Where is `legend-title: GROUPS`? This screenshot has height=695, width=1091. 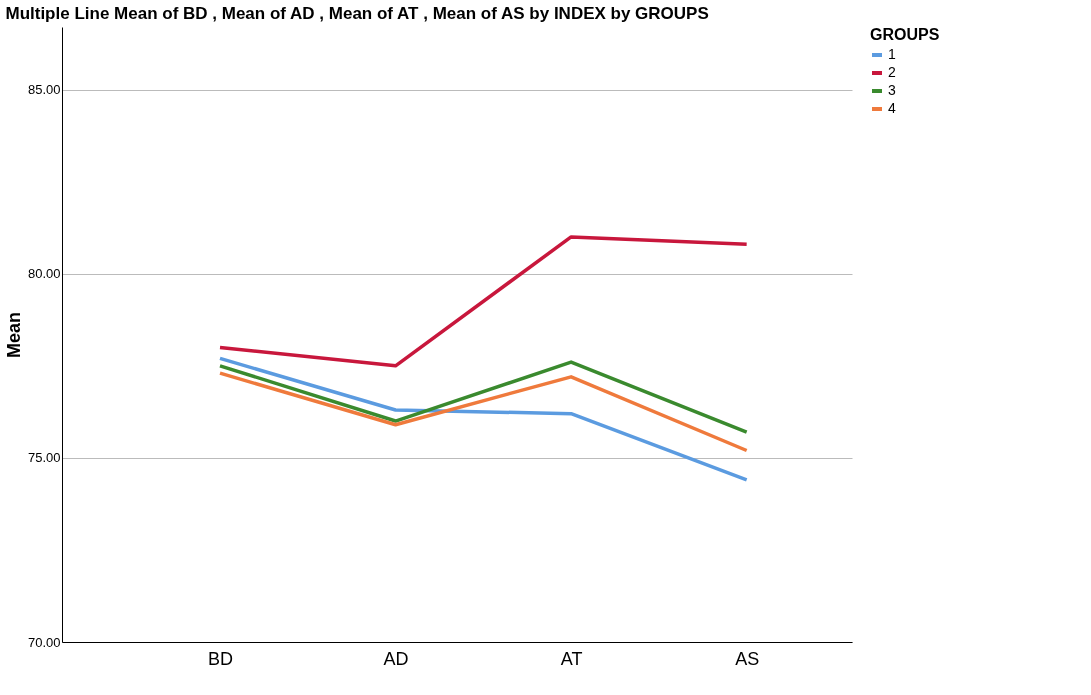
legend-title: GROUPS is located at coordinates (905, 34).